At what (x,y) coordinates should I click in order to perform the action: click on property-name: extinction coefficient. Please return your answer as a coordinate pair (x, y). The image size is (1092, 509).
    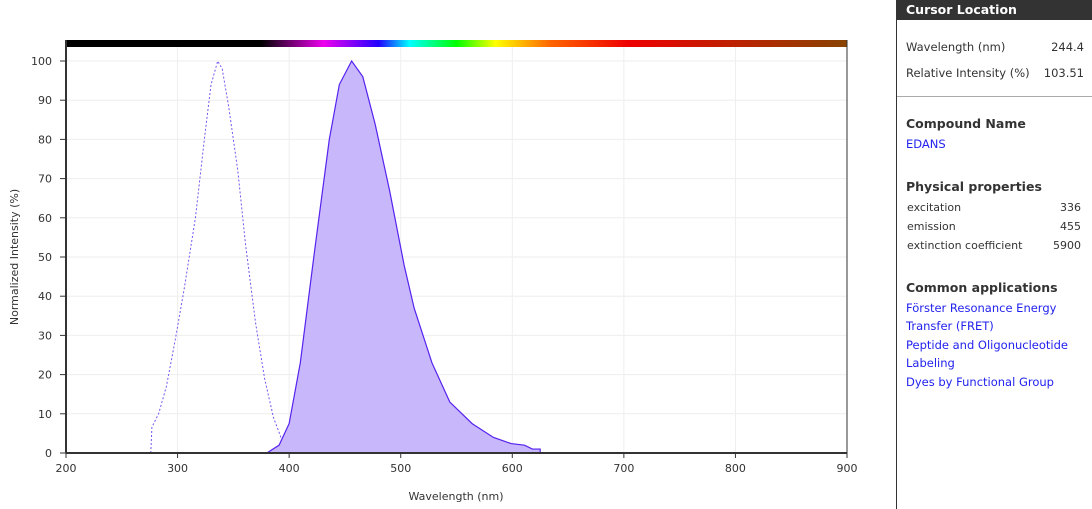
    Looking at the image, I should click on (965, 245).